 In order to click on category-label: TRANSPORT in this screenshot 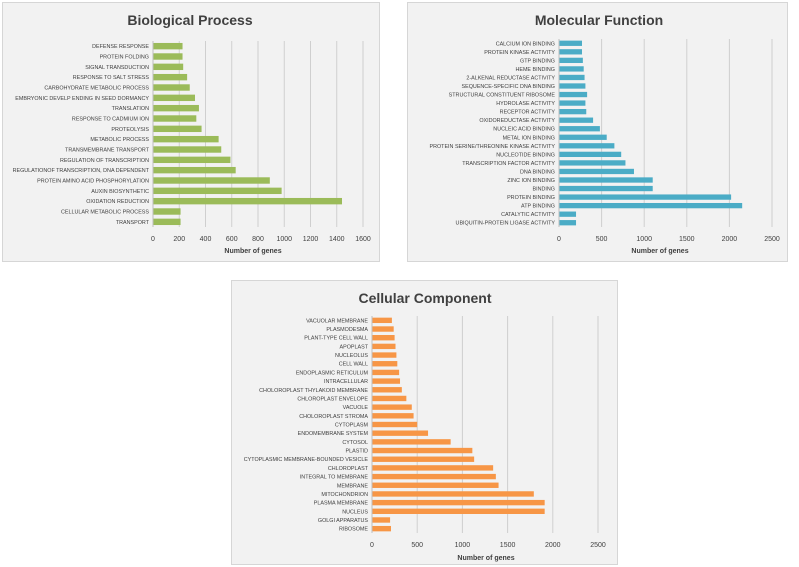, I will do `click(133, 223)`.